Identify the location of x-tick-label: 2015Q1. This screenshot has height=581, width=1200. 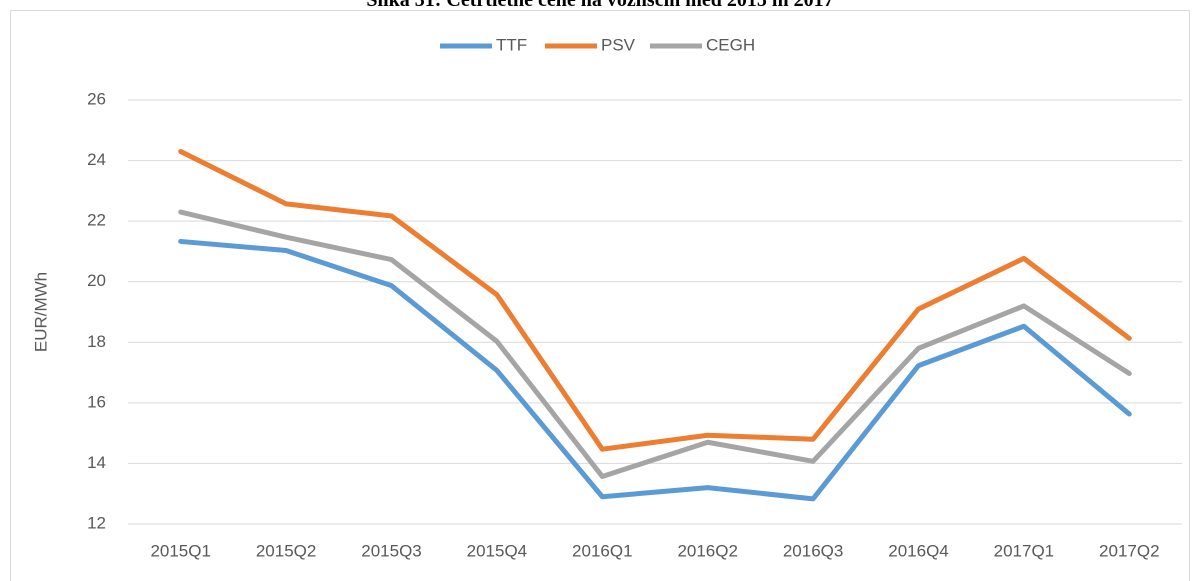
(180, 550).